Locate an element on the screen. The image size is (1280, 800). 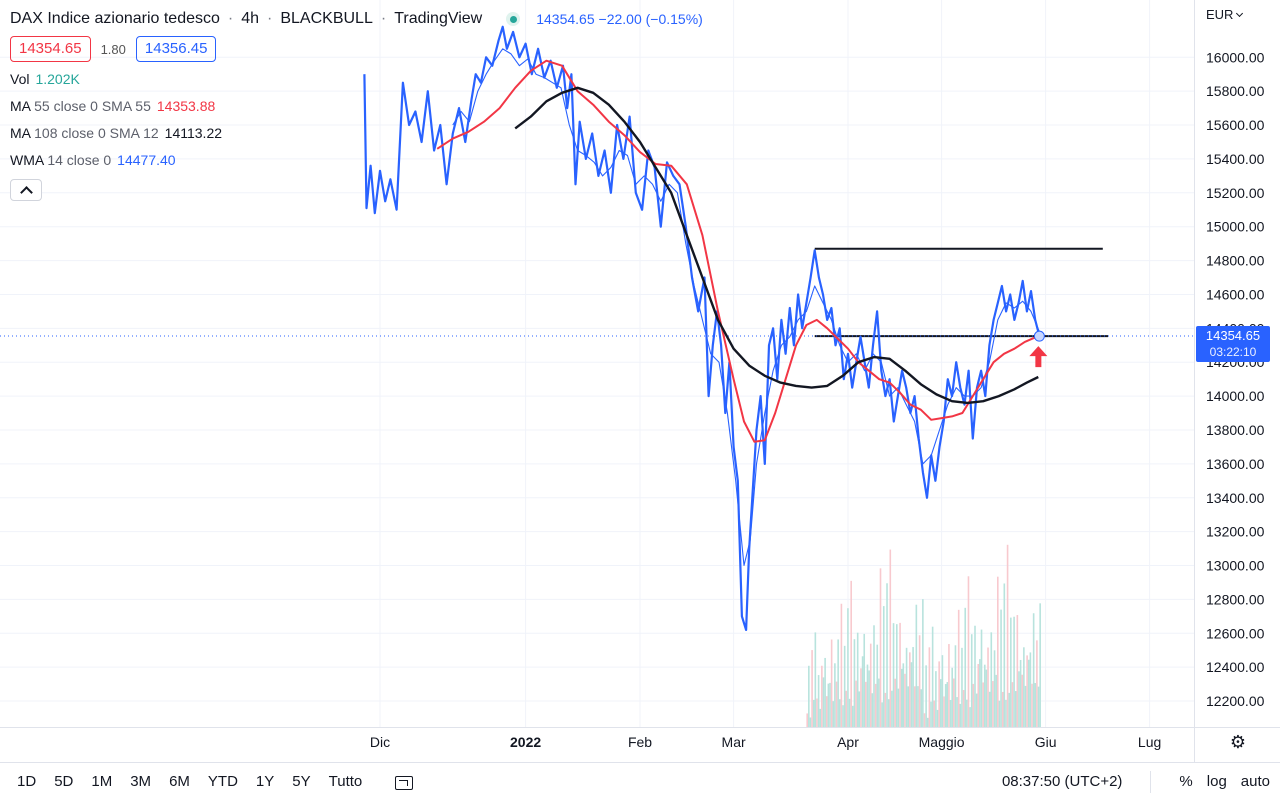
buy-button: 14356.45 is located at coordinates (176, 49).